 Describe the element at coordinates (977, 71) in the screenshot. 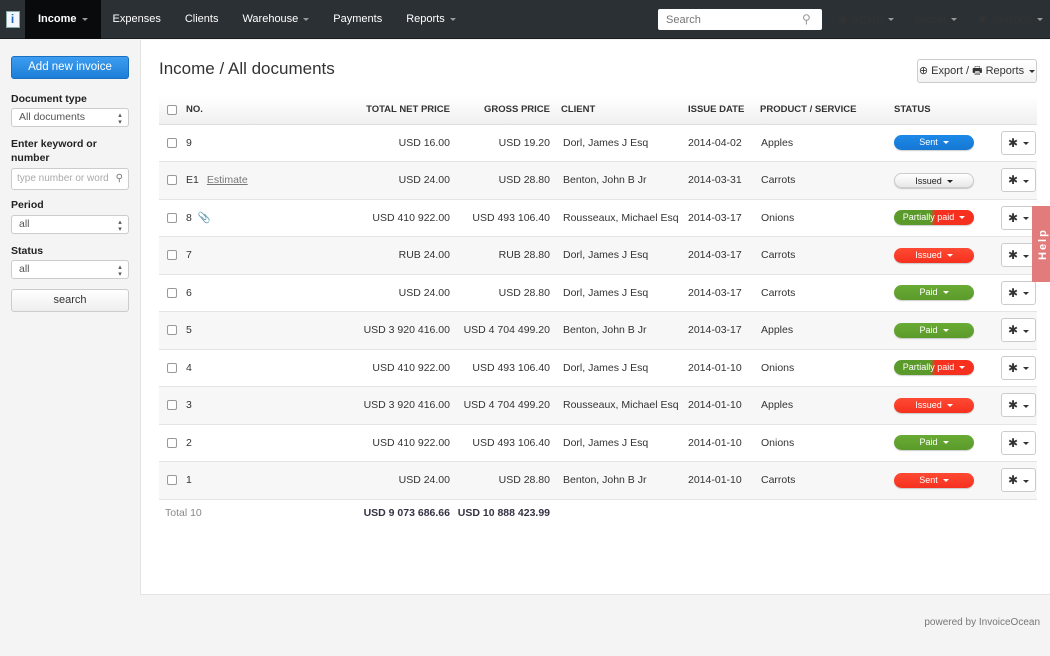

I see `export-reports-button: ⊕ Export / 🖶 Reports` at that location.